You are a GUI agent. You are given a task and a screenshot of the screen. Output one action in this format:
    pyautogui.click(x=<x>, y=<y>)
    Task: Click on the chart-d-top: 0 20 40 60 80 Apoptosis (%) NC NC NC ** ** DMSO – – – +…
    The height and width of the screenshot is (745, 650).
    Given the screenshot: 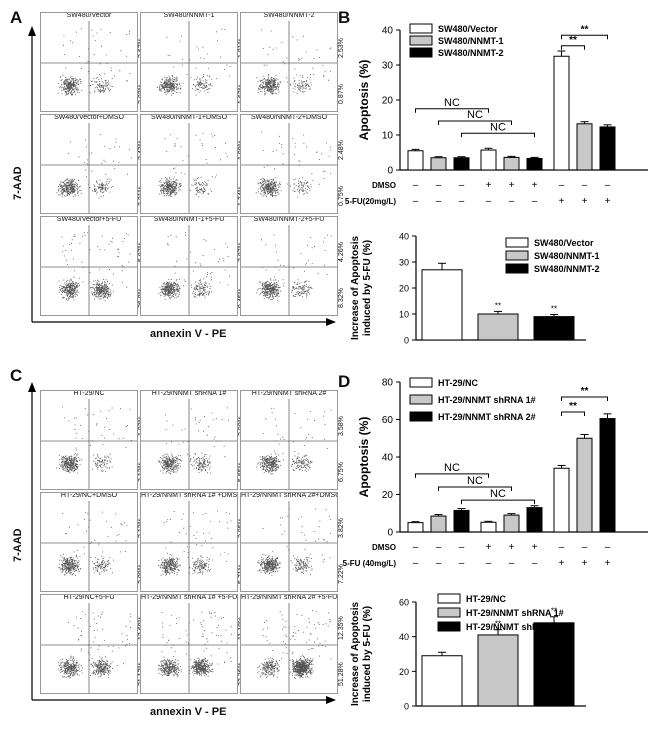 What is the action you would take?
    pyautogui.click(x=495, y=473)
    